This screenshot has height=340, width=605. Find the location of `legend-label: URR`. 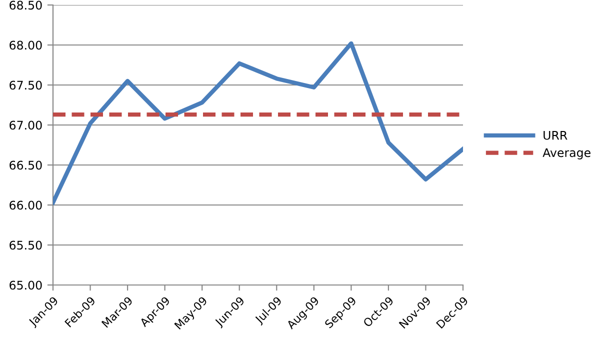

legend-label: URR is located at coordinates (556, 135).